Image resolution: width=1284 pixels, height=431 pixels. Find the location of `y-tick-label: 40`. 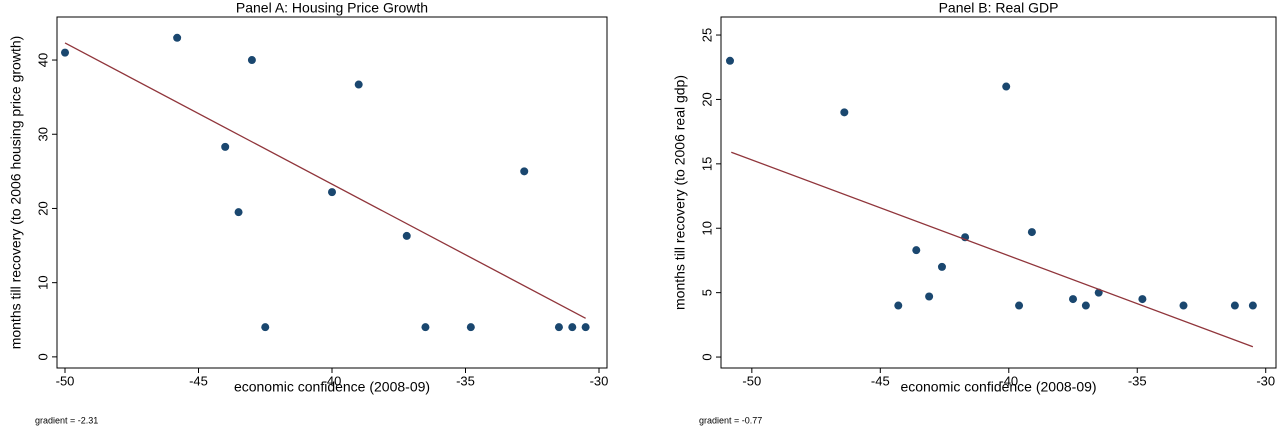

y-tick-label: 40 is located at coordinates (42, 60).